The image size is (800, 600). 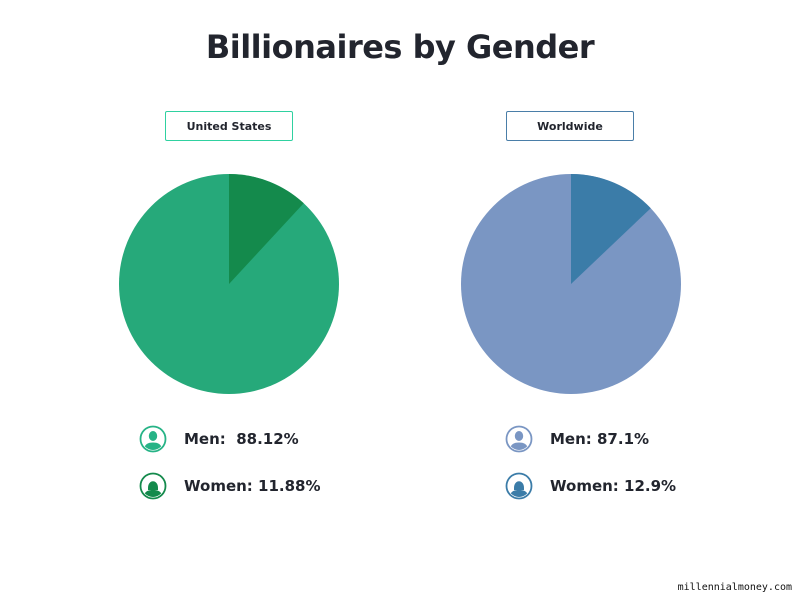 I want to click on us-legend-women: Women: 11.88%, so click(x=230, y=486).